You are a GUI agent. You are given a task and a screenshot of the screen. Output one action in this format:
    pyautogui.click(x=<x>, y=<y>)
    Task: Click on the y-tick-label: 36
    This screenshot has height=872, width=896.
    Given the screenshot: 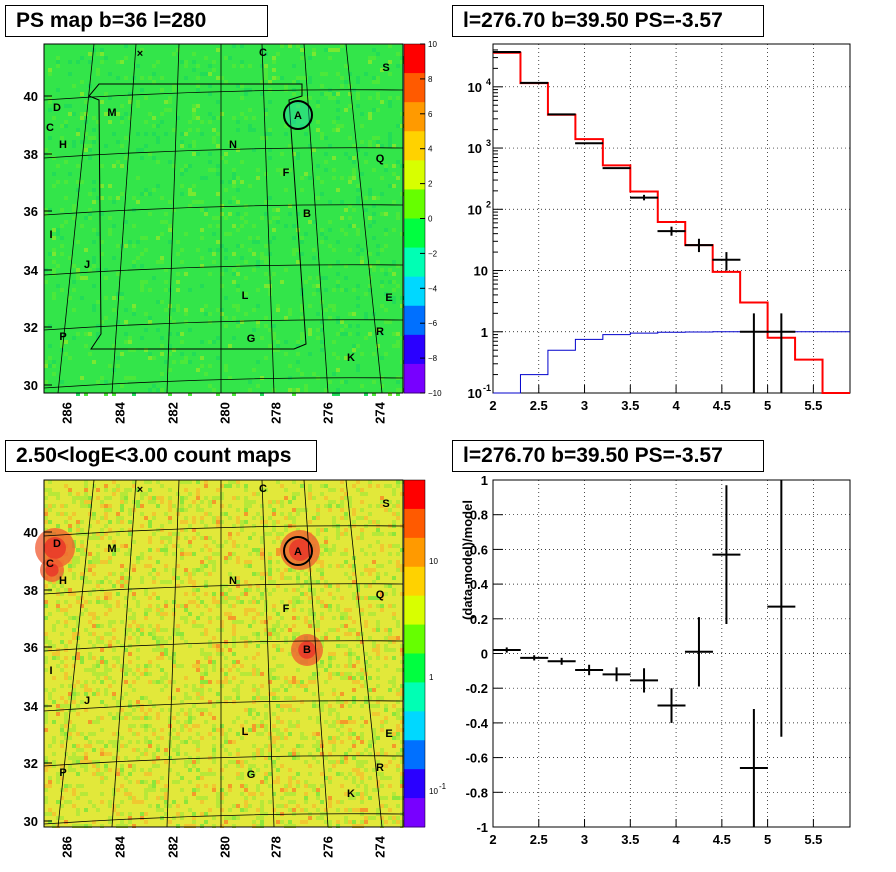 What is the action you would take?
    pyautogui.click(x=31, y=647)
    